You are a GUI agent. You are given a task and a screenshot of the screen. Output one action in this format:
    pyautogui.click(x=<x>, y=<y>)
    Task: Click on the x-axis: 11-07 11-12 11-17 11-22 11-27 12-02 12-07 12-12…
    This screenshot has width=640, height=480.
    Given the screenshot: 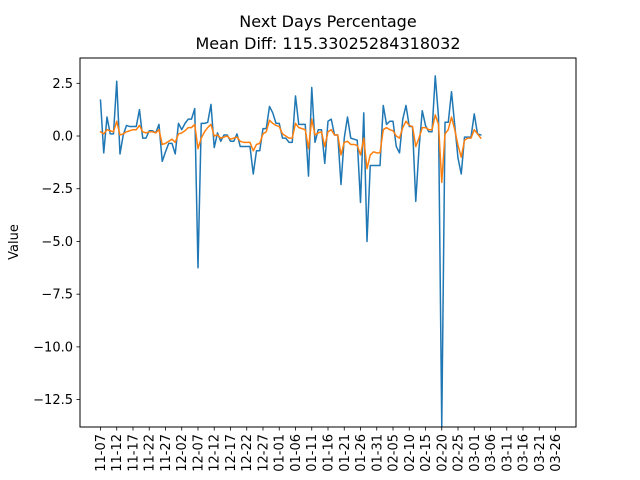 What is the action you would take?
    pyautogui.click(x=329, y=449)
    